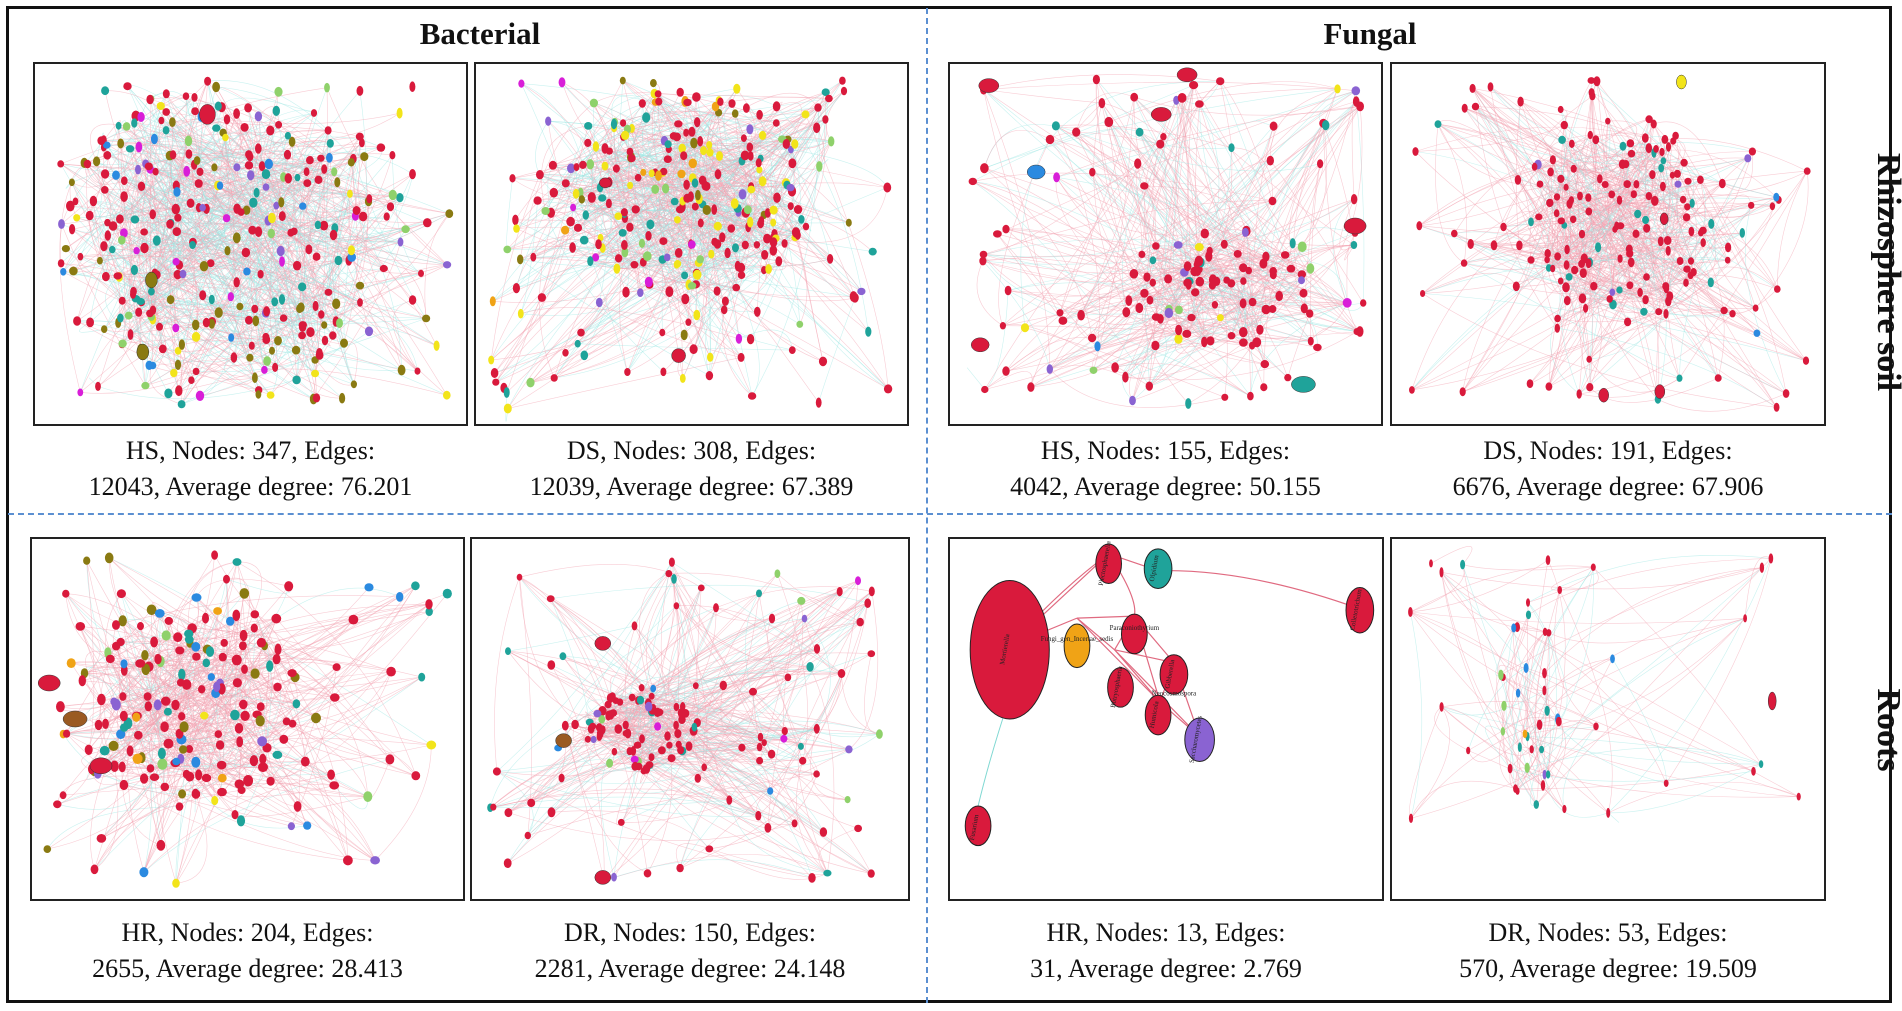 The width and height of the screenshot is (1902, 1011). I want to click on nodes, so click(1167, 238).